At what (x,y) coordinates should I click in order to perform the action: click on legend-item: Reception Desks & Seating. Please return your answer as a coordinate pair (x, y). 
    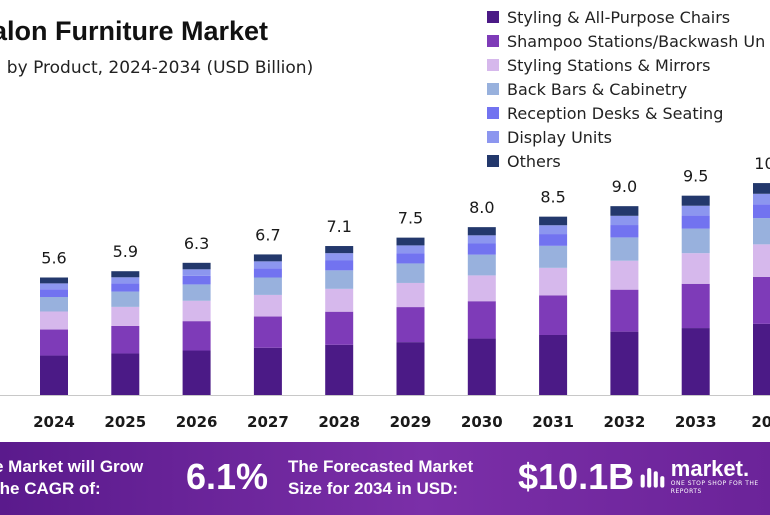
    Looking at the image, I should click on (626, 113).